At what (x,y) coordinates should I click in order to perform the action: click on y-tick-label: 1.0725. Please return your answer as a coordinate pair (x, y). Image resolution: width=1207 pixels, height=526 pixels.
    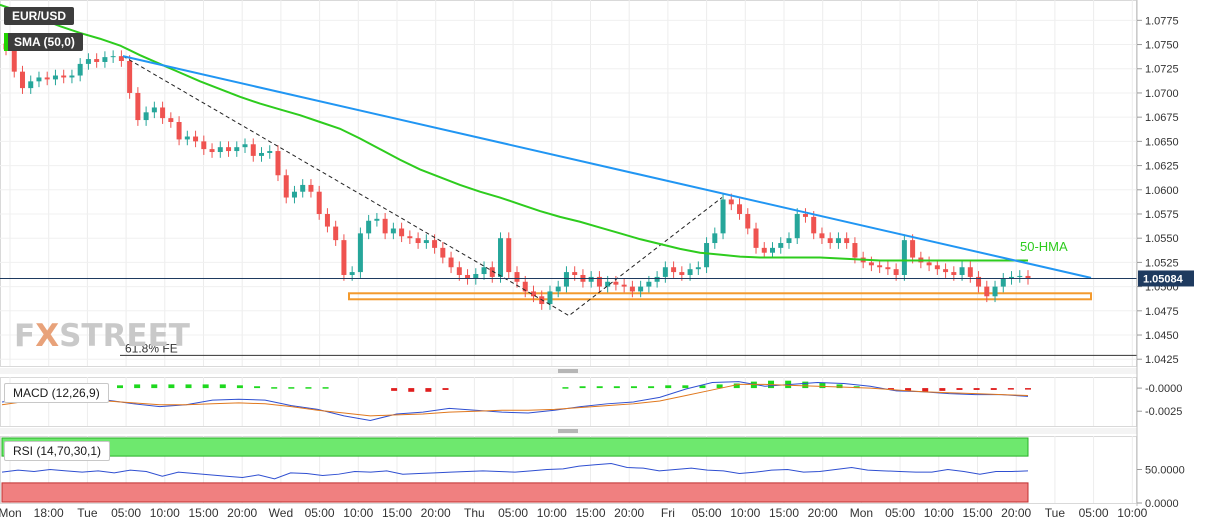
    Looking at the image, I should click on (1162, 70).